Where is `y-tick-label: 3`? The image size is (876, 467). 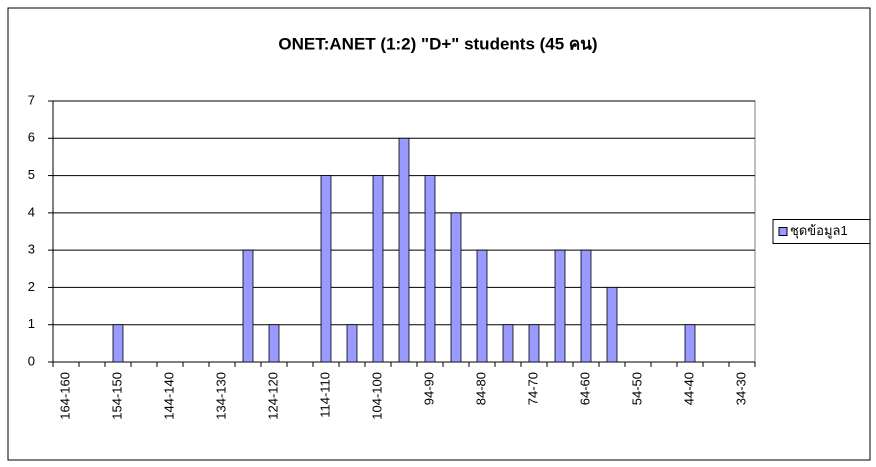
y-tick-label: 3 is located at coordinates (31, 249).